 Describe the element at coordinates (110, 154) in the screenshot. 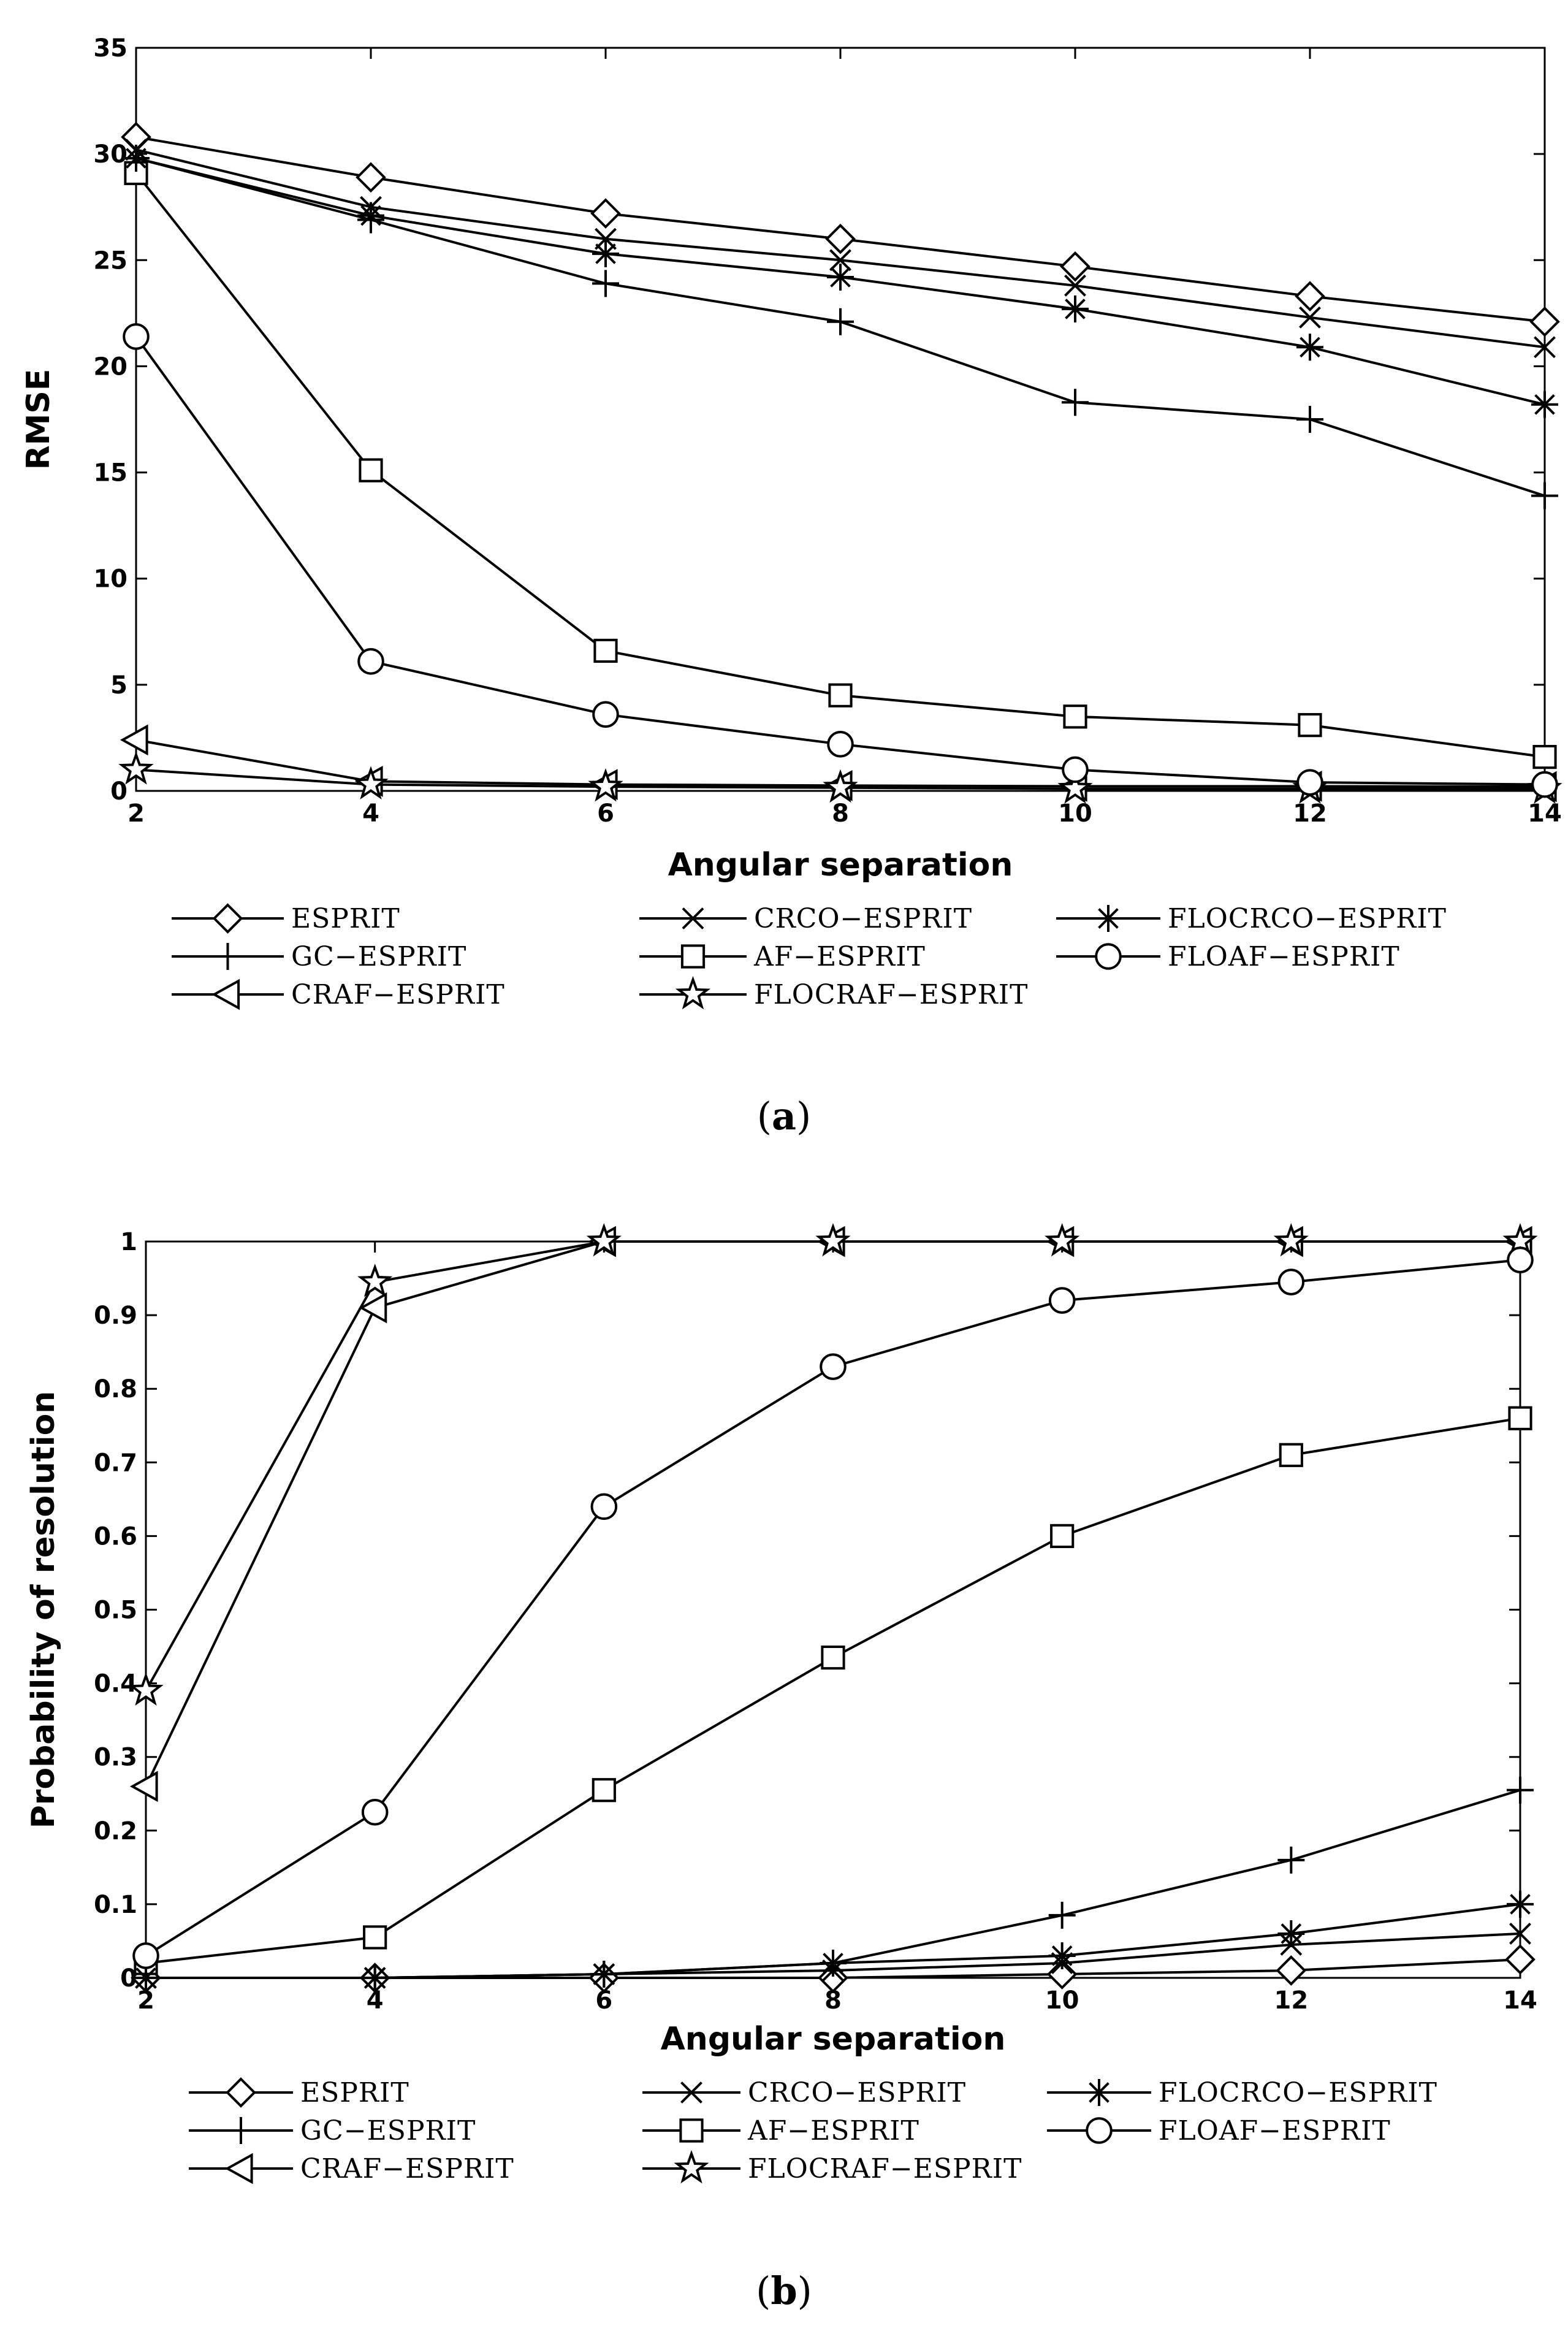

I see `y-tick-label: 30` at that location.